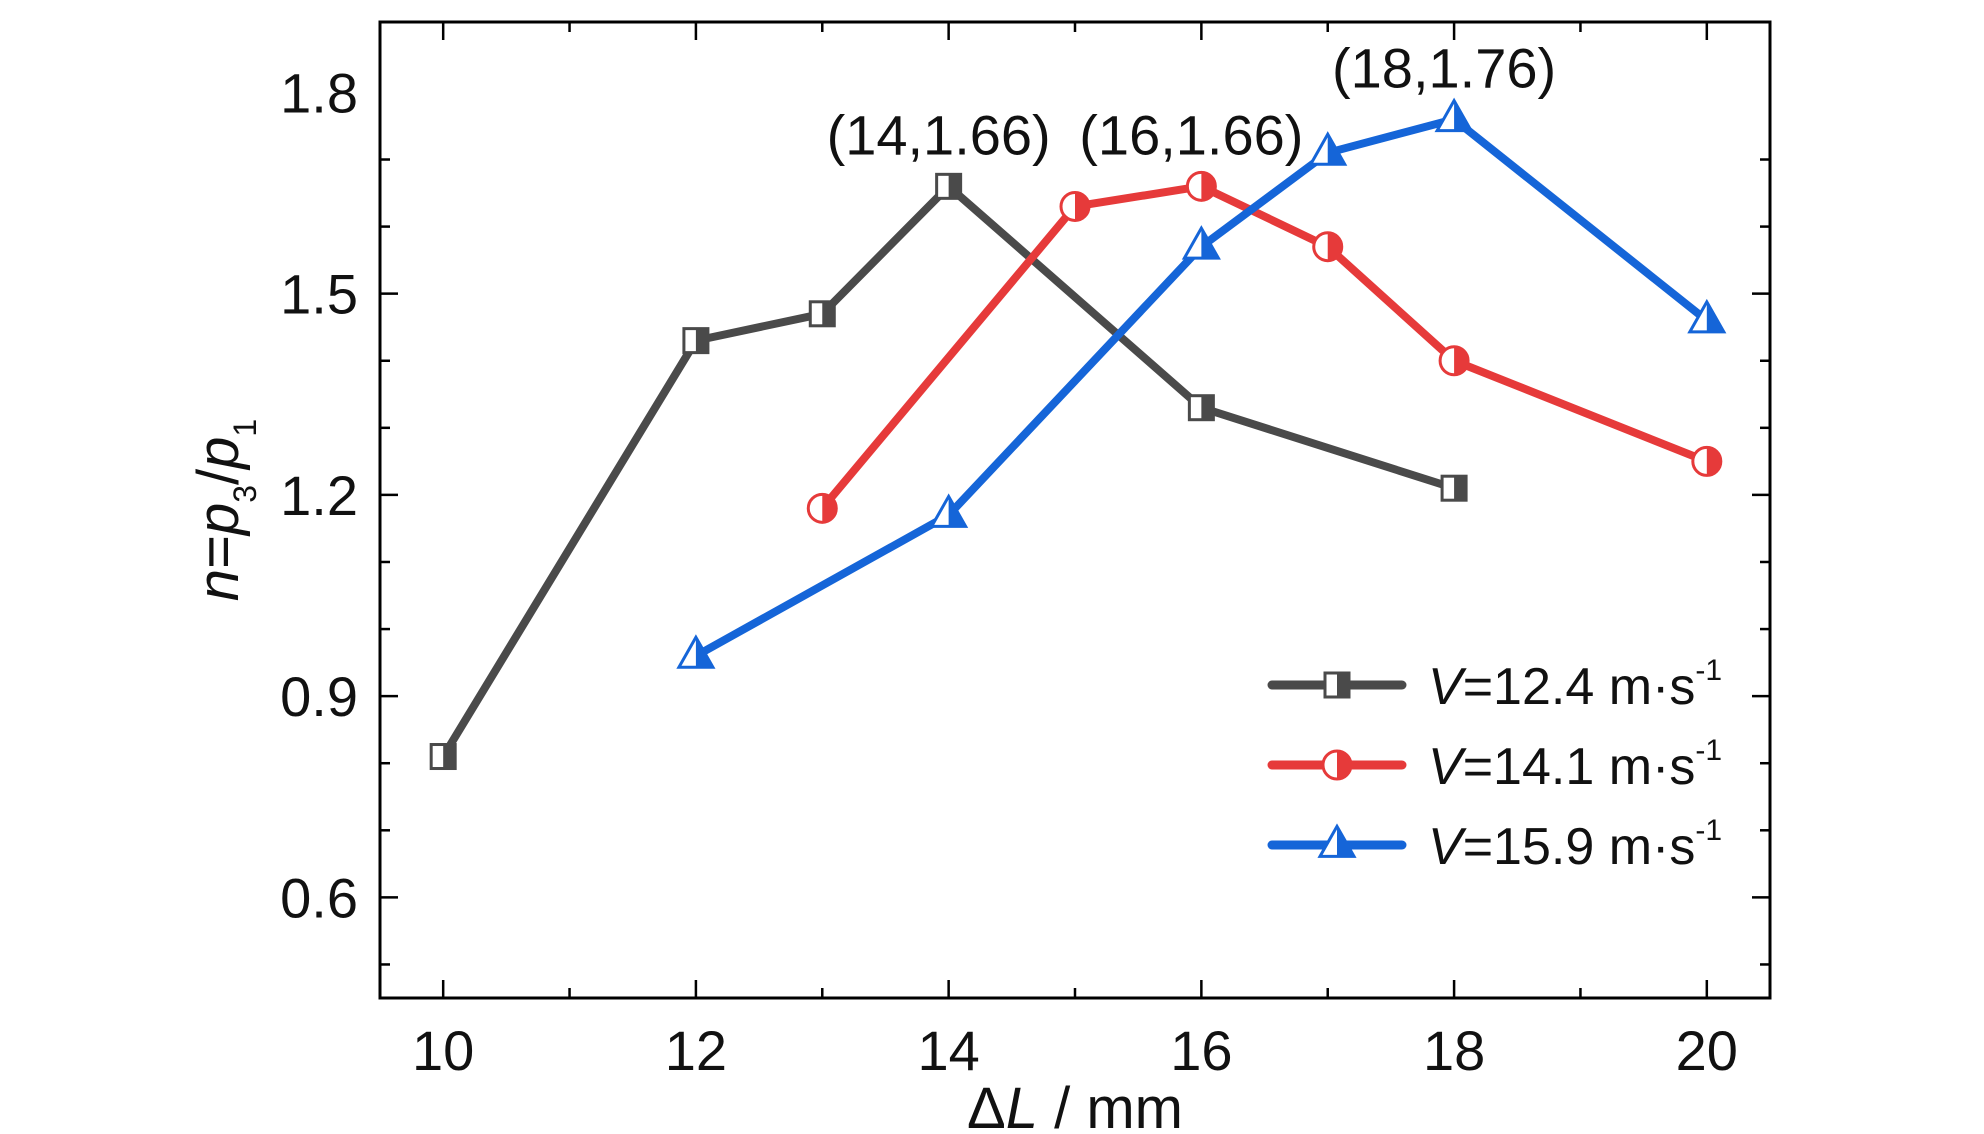  What do you see at coordinates (319, 696) in the screenshot?
I see `y-tick-label: 0.9` at bounding box center [319, 696].